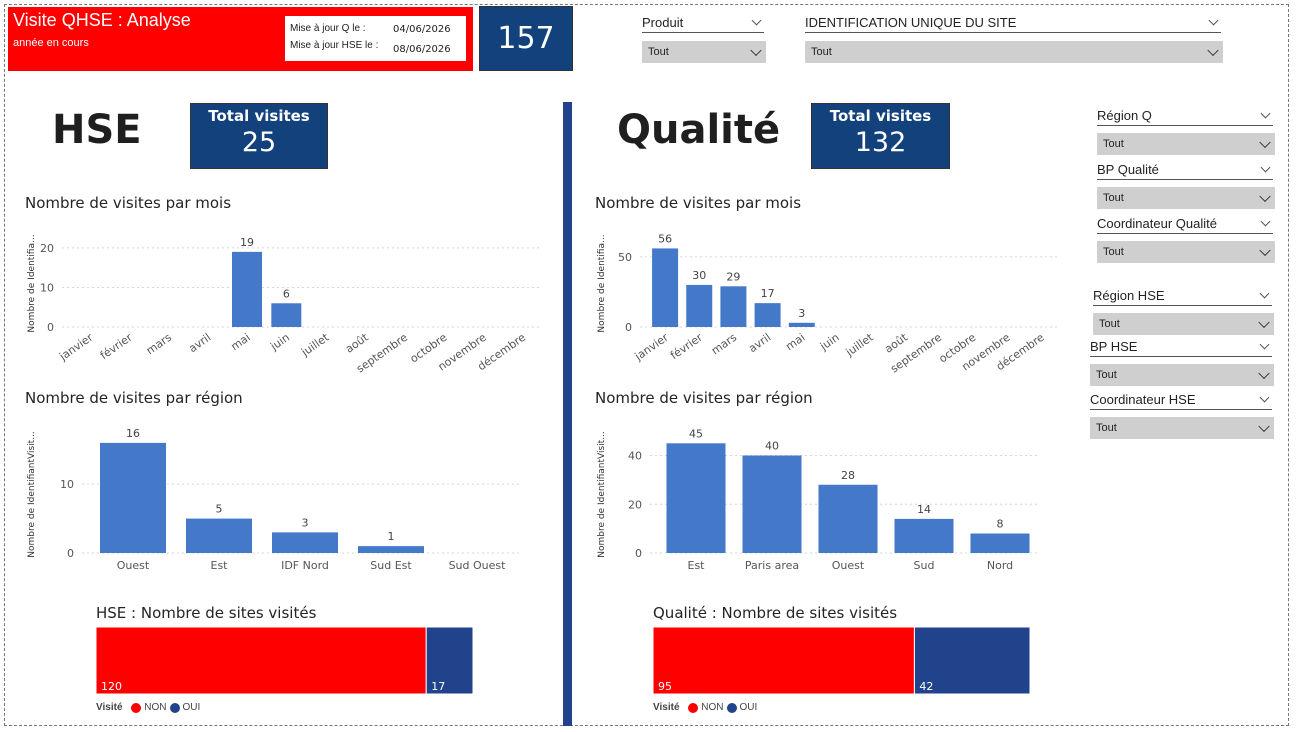 The width and height of the screenshot is (1297, 732). What do you see at coordinates (1014, 52) in the screenshot?
I see `filter-site-dropdown: Tout` at bounding box center [1014, 52].